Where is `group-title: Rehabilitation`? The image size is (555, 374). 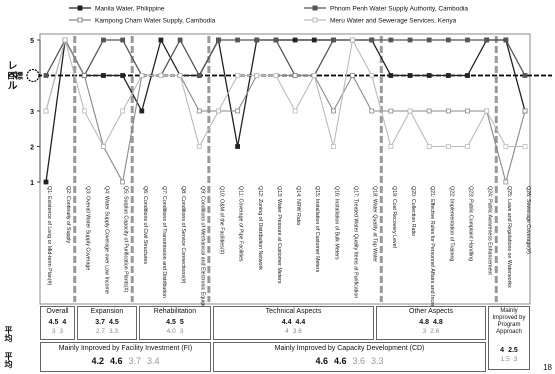
group-title: Rehabilitation is located at coordinates (175, 311).